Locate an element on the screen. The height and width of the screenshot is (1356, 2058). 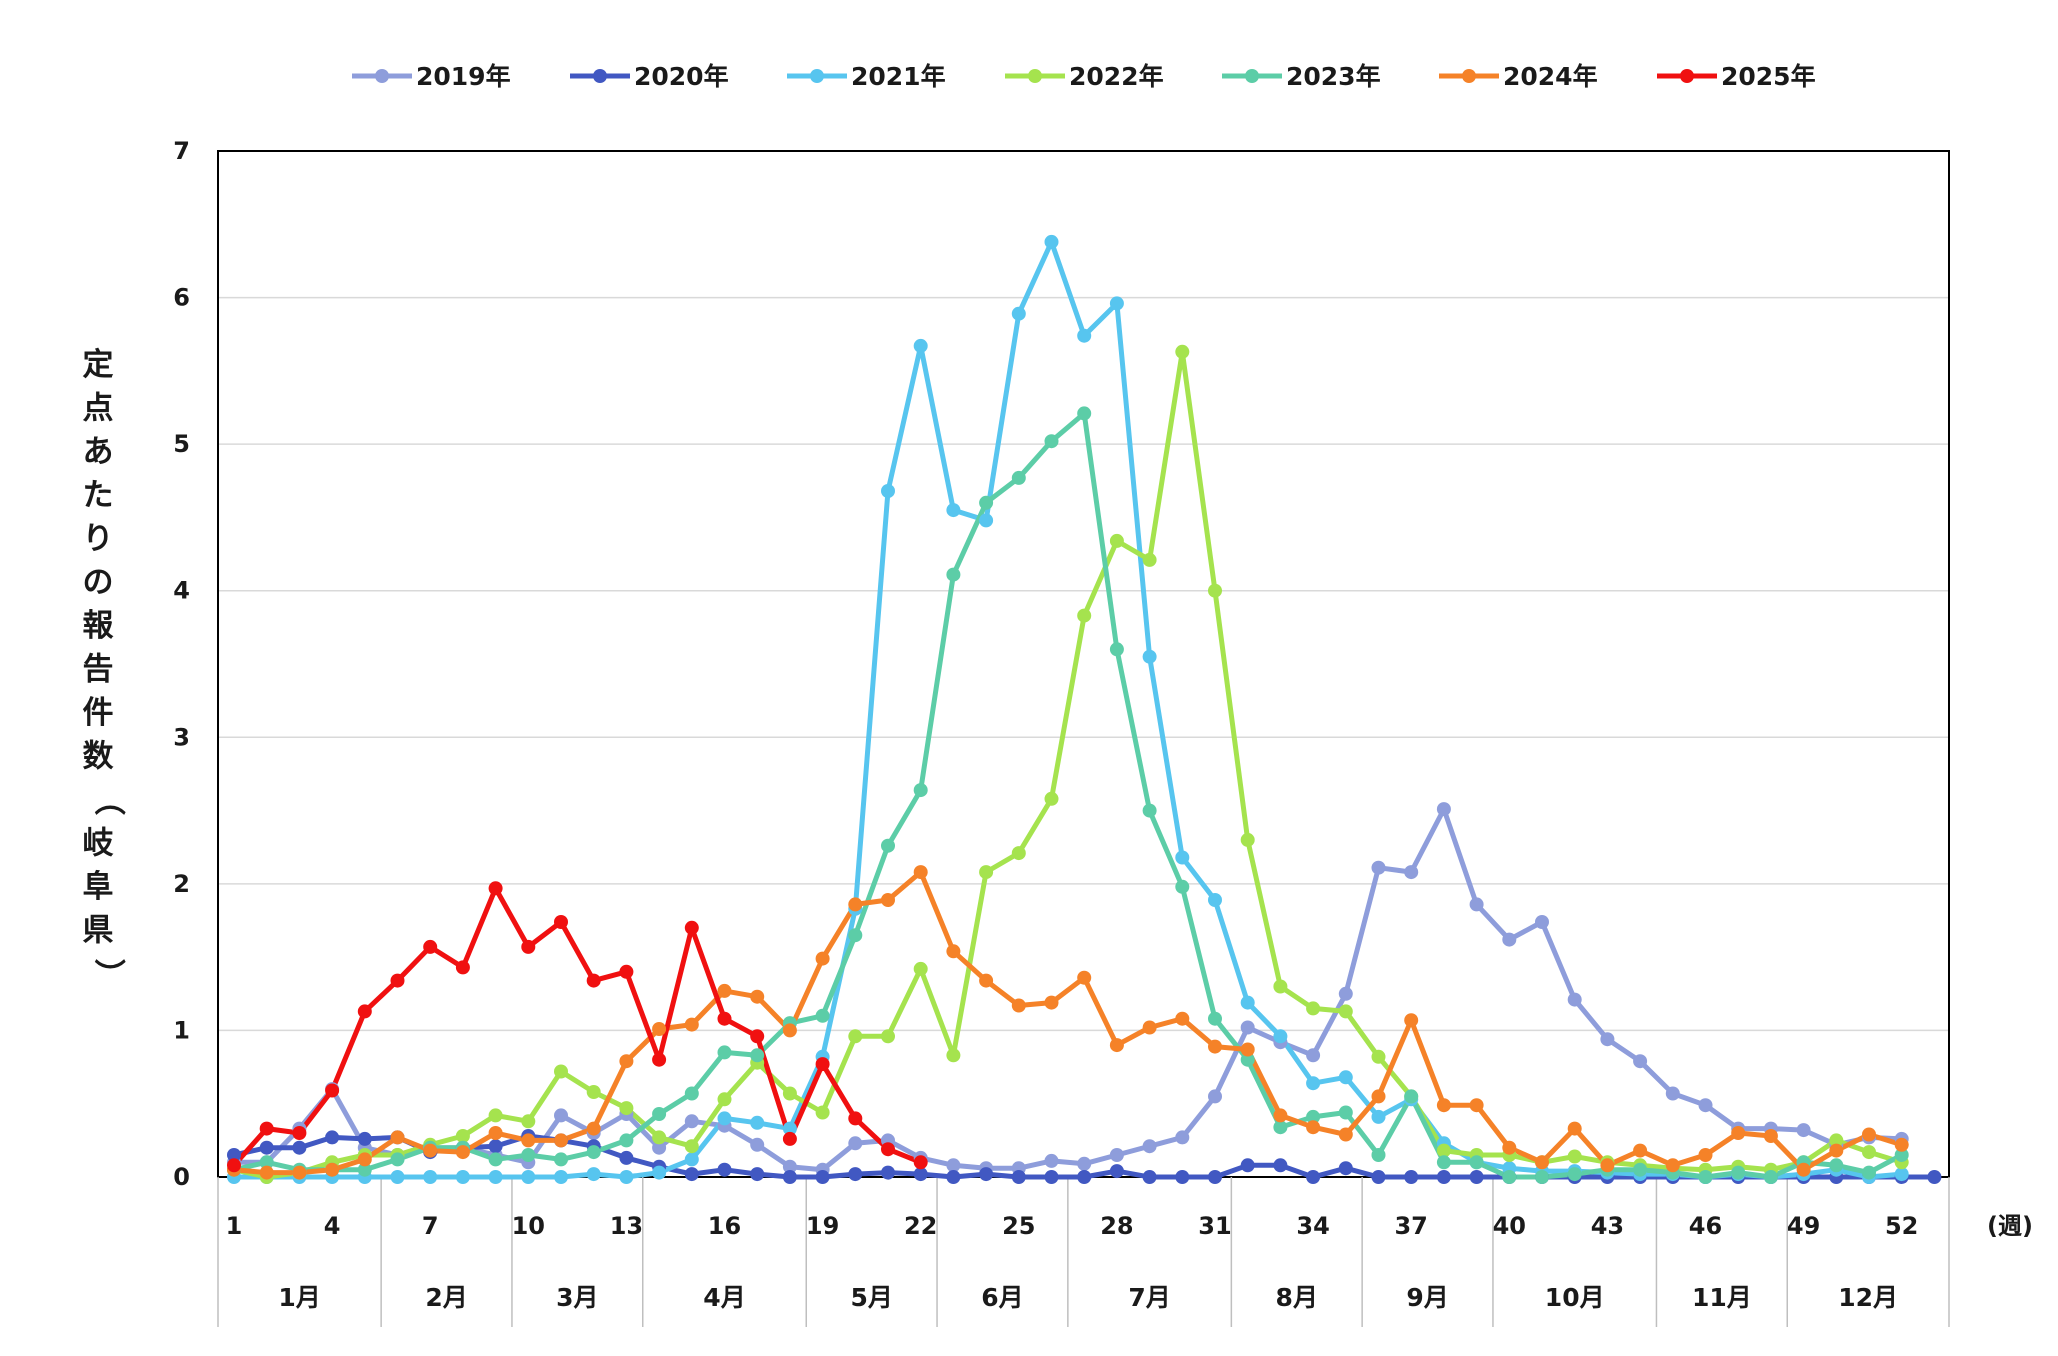
x-tick-label: 43 is located at coordinates (1607, 1226).